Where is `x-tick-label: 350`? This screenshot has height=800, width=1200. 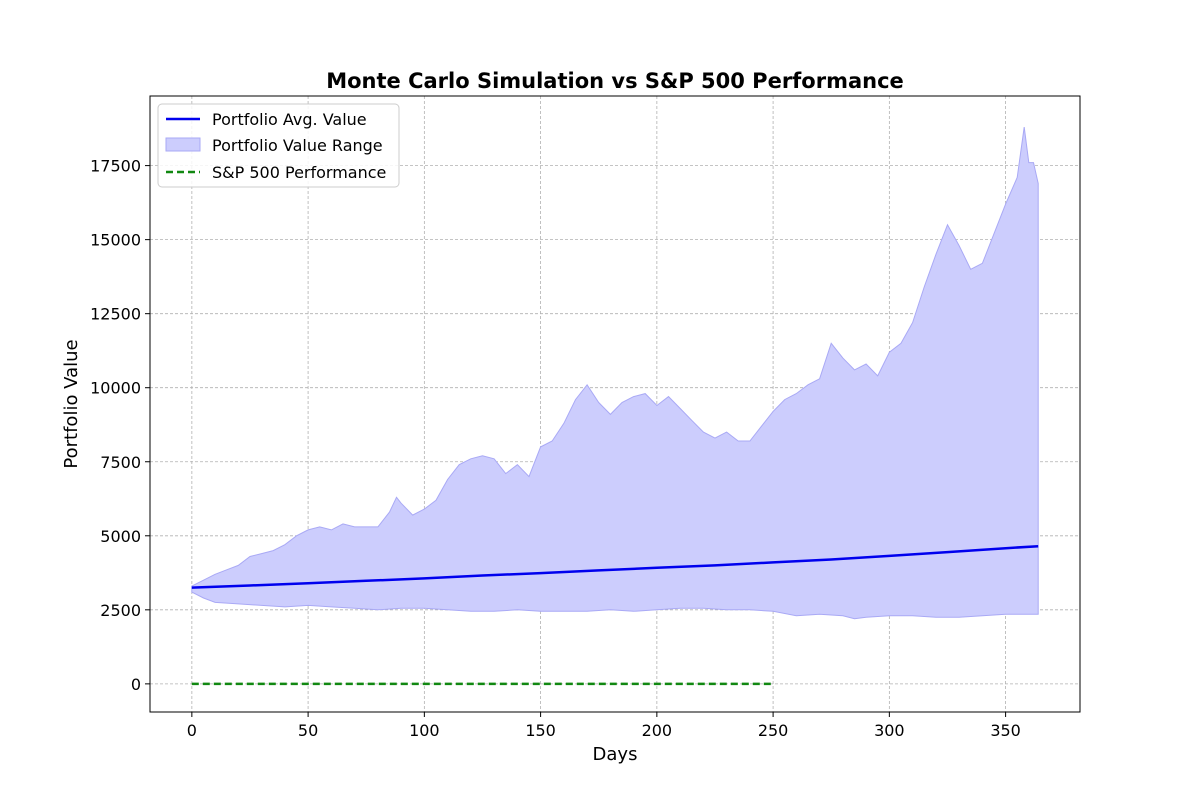
x-tick-label: 350 is located at coordinates (1005, 730).